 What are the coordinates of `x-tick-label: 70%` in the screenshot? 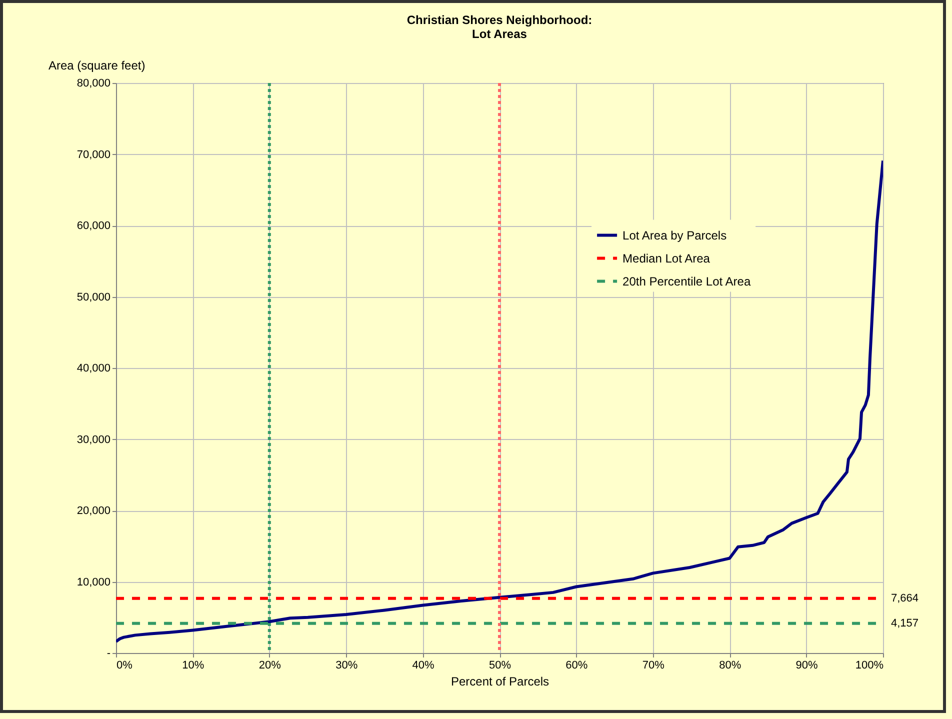 It's located at (653, 666).